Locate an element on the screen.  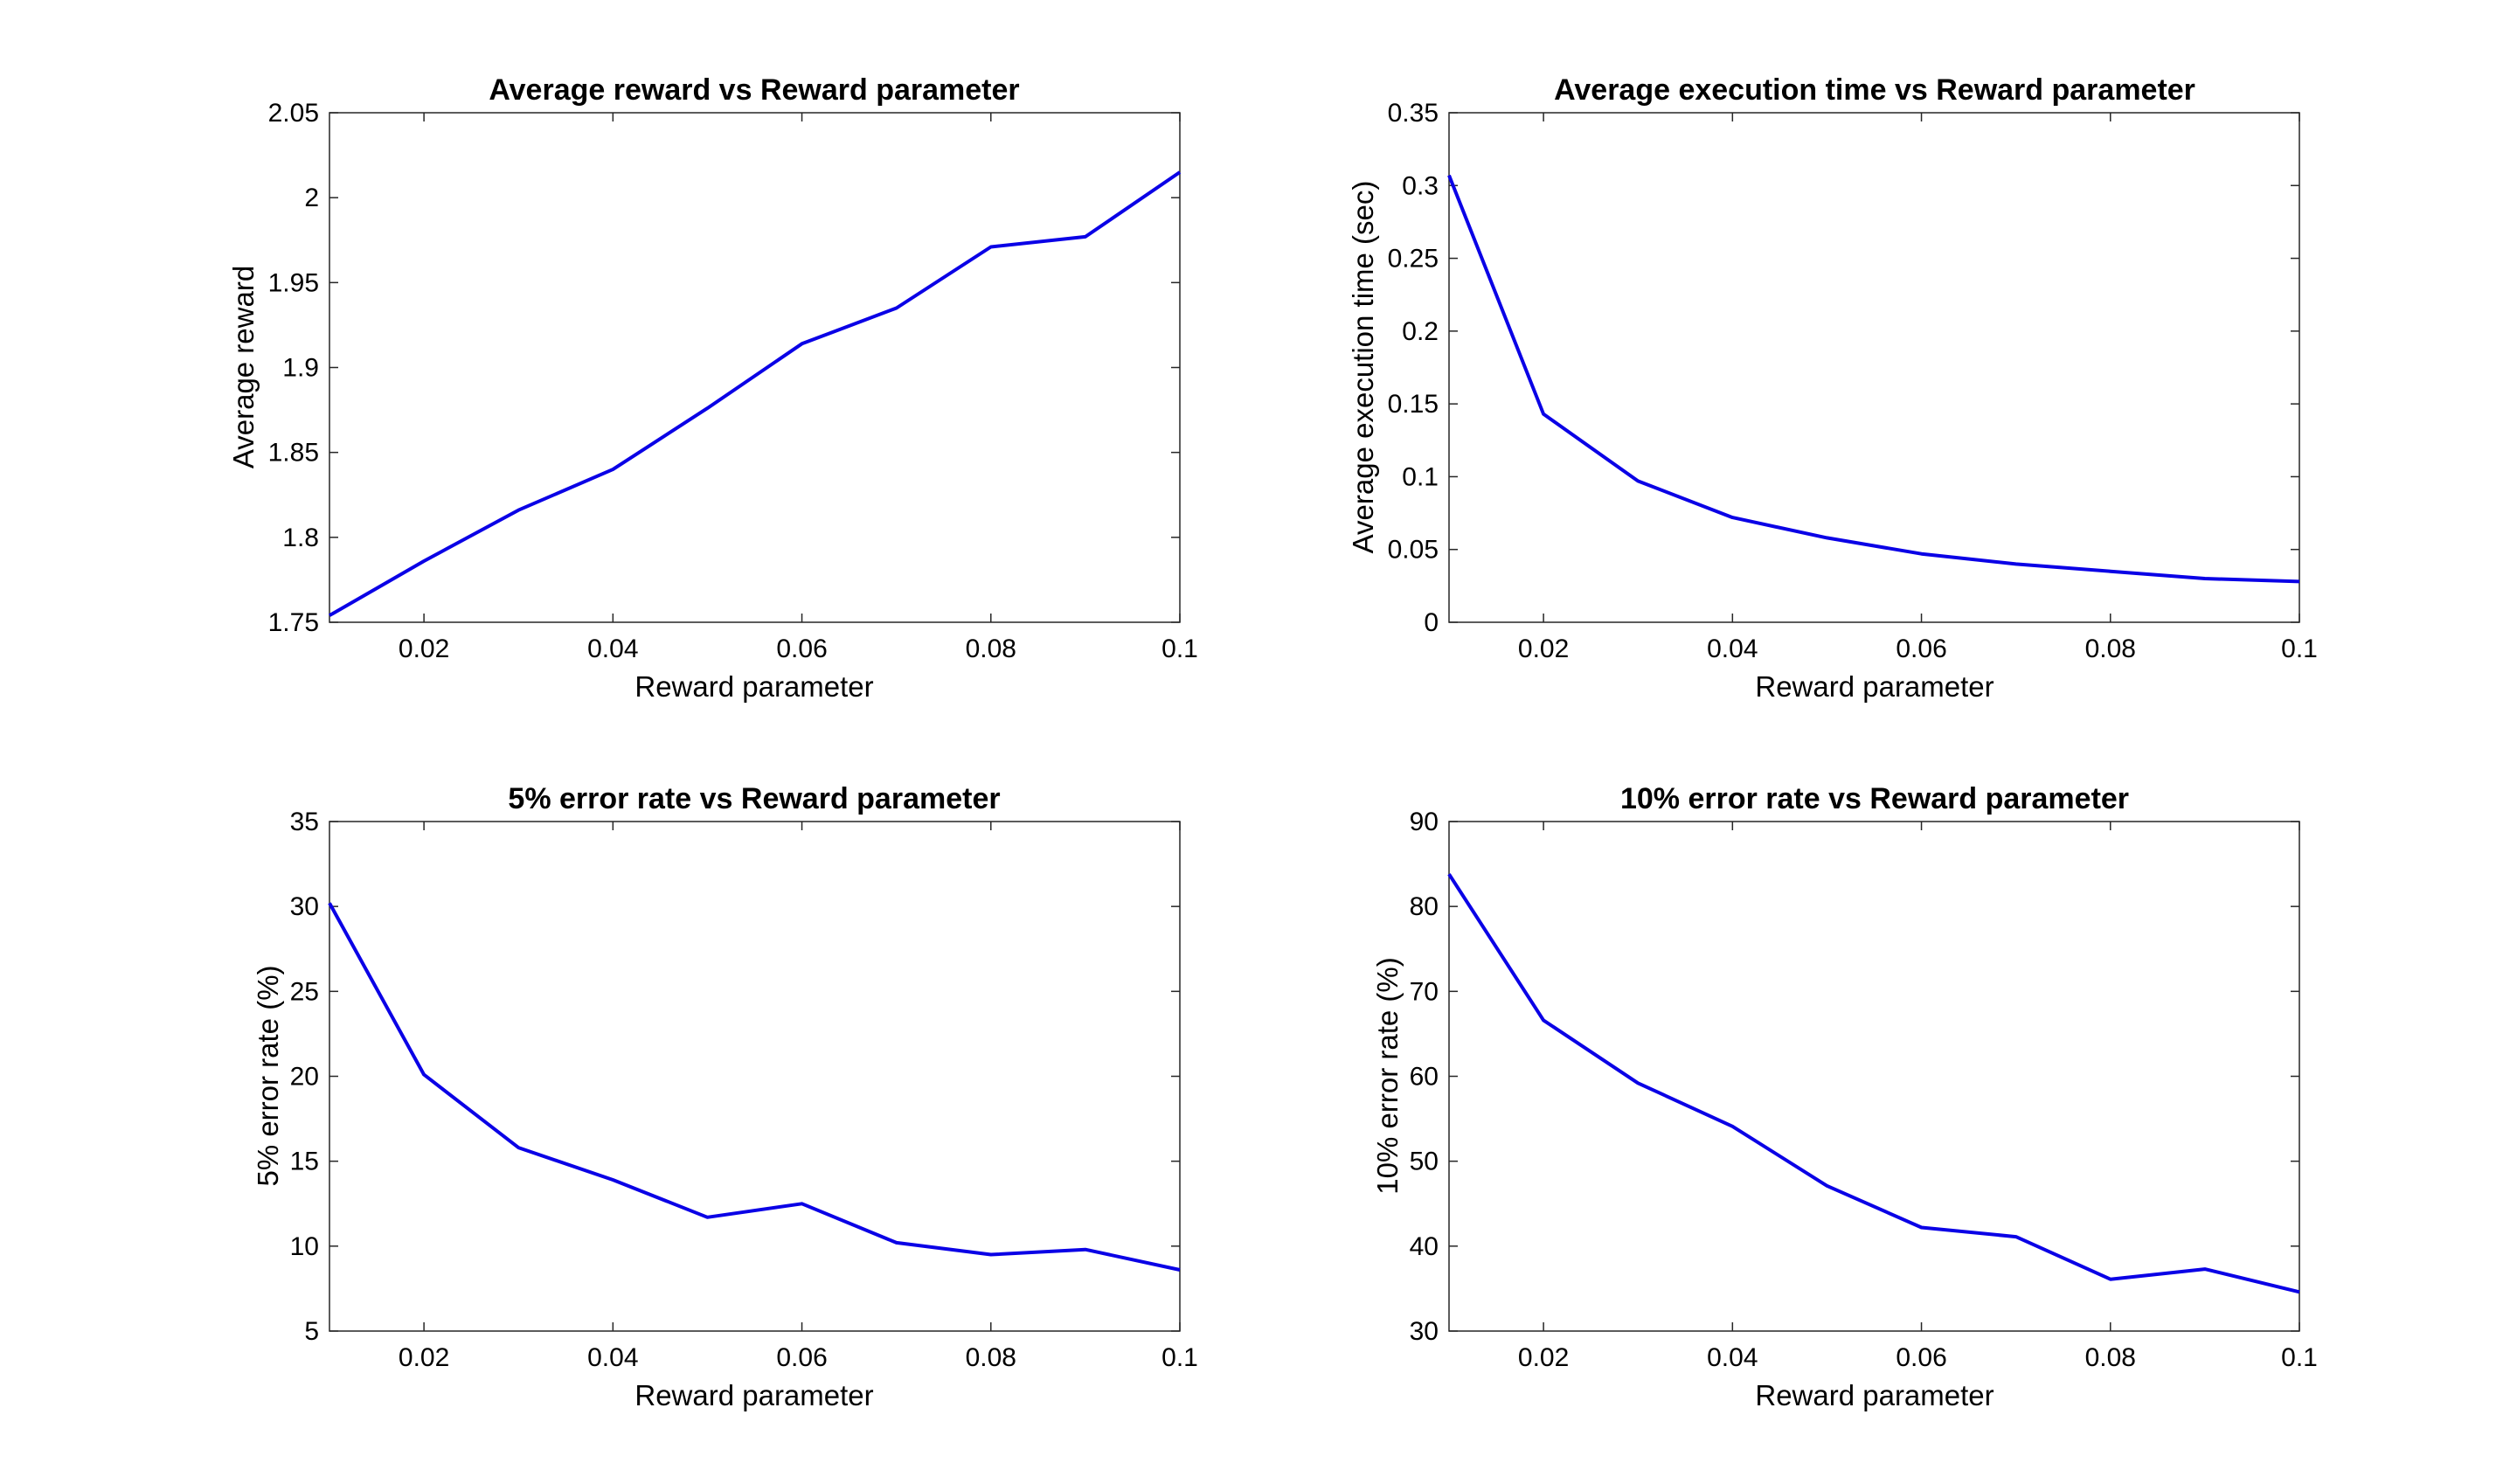
subplot-title: Average reward vs Reward parameter is located at coordinates (754, 90).